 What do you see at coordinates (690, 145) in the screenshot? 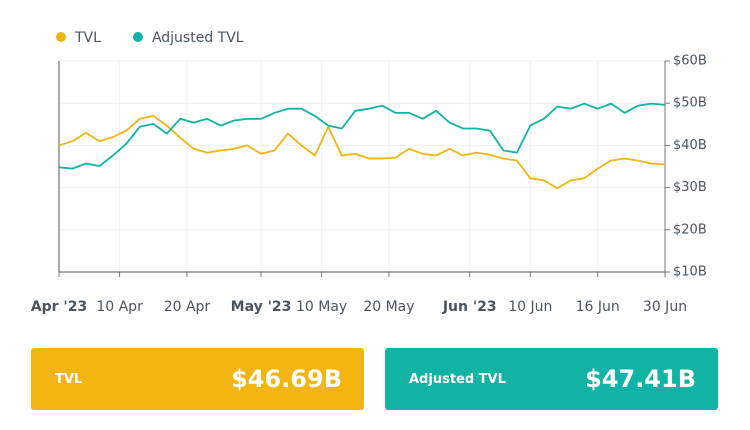
I see `y-tick-label: $40B` at bounding box center [690, 145].